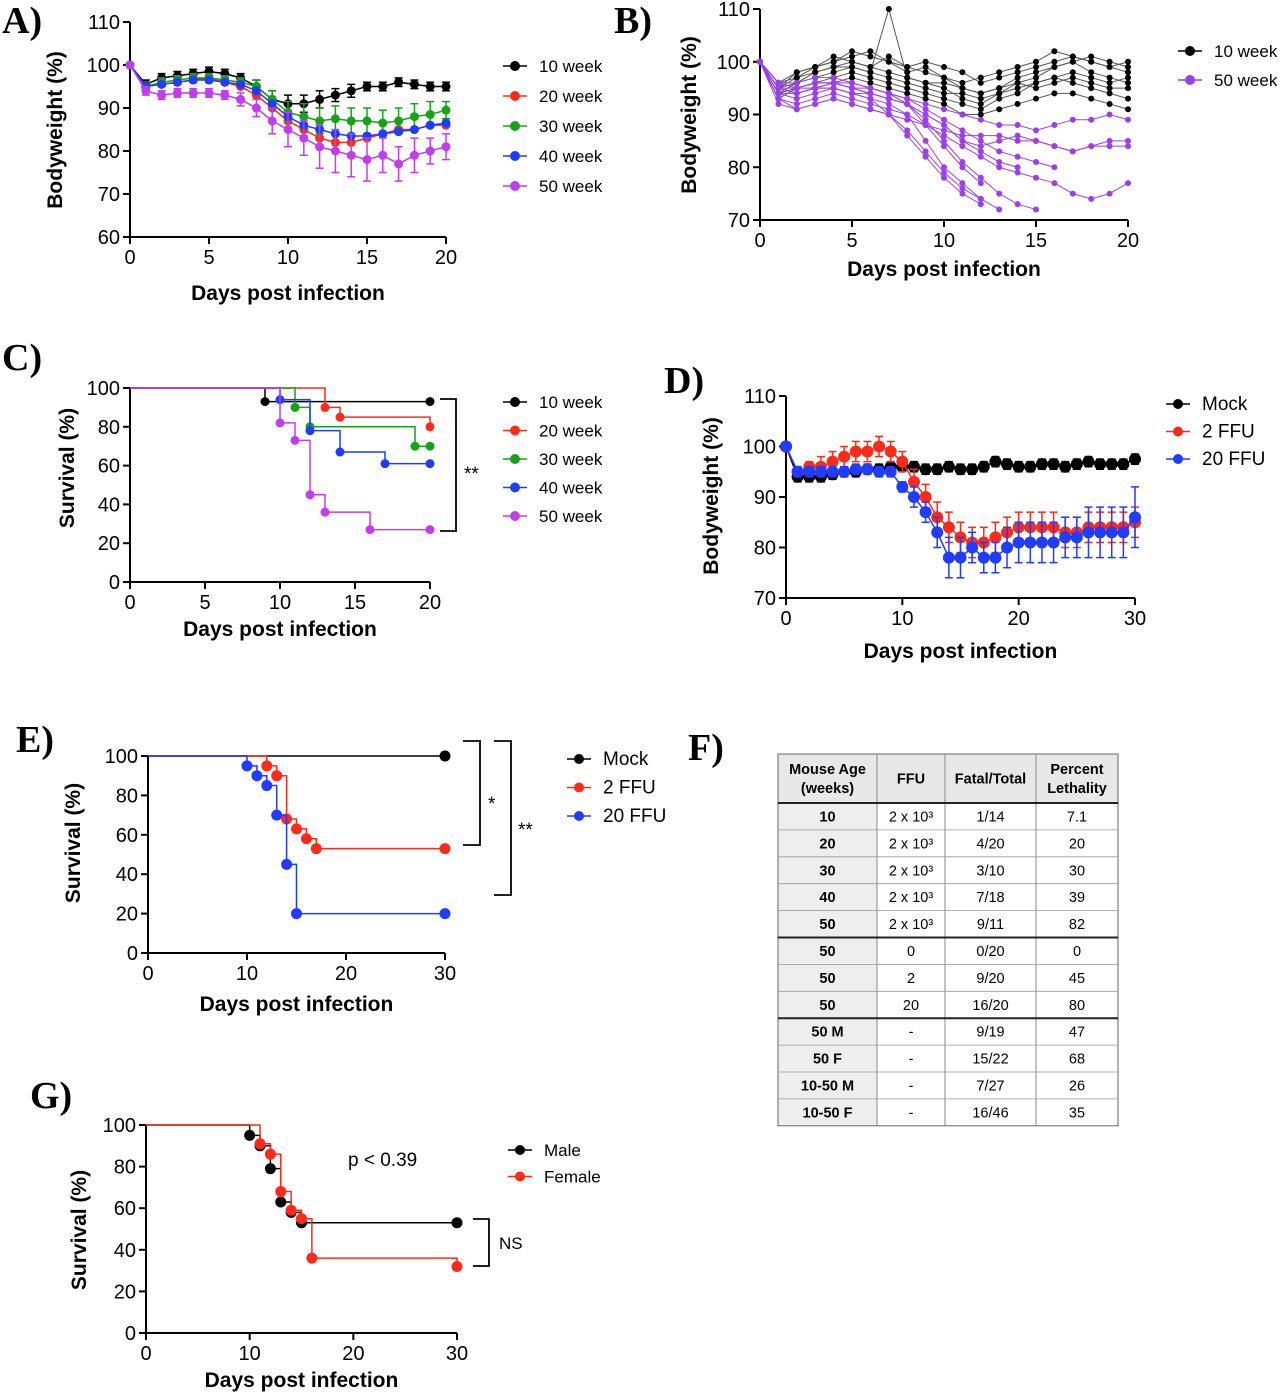 The height and width of the screenshot is (1395, 1280). I want to click on y-tick-label: 40, so click(127, 875).